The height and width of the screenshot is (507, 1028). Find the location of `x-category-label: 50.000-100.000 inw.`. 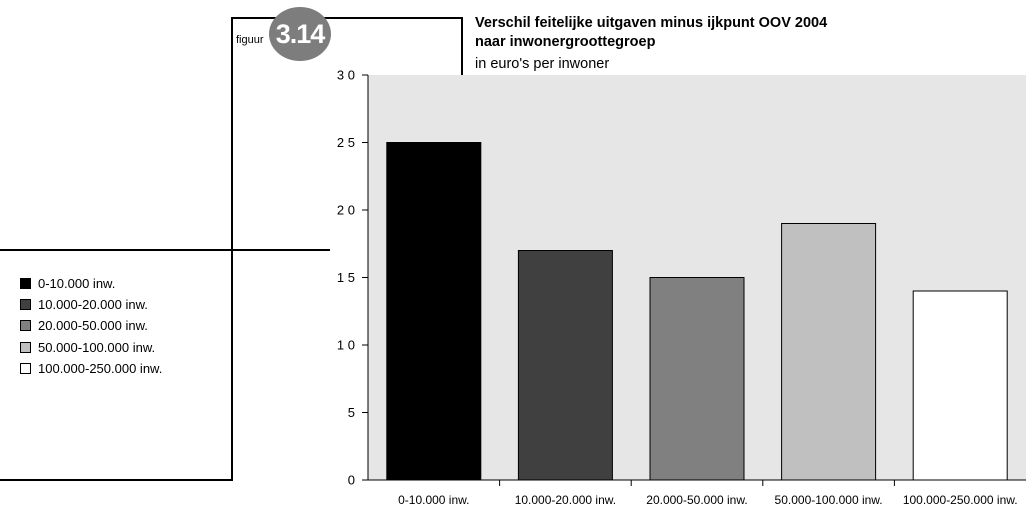

x-category-label: 50.000-100.000 inw. is located at coordinates (829, 500).